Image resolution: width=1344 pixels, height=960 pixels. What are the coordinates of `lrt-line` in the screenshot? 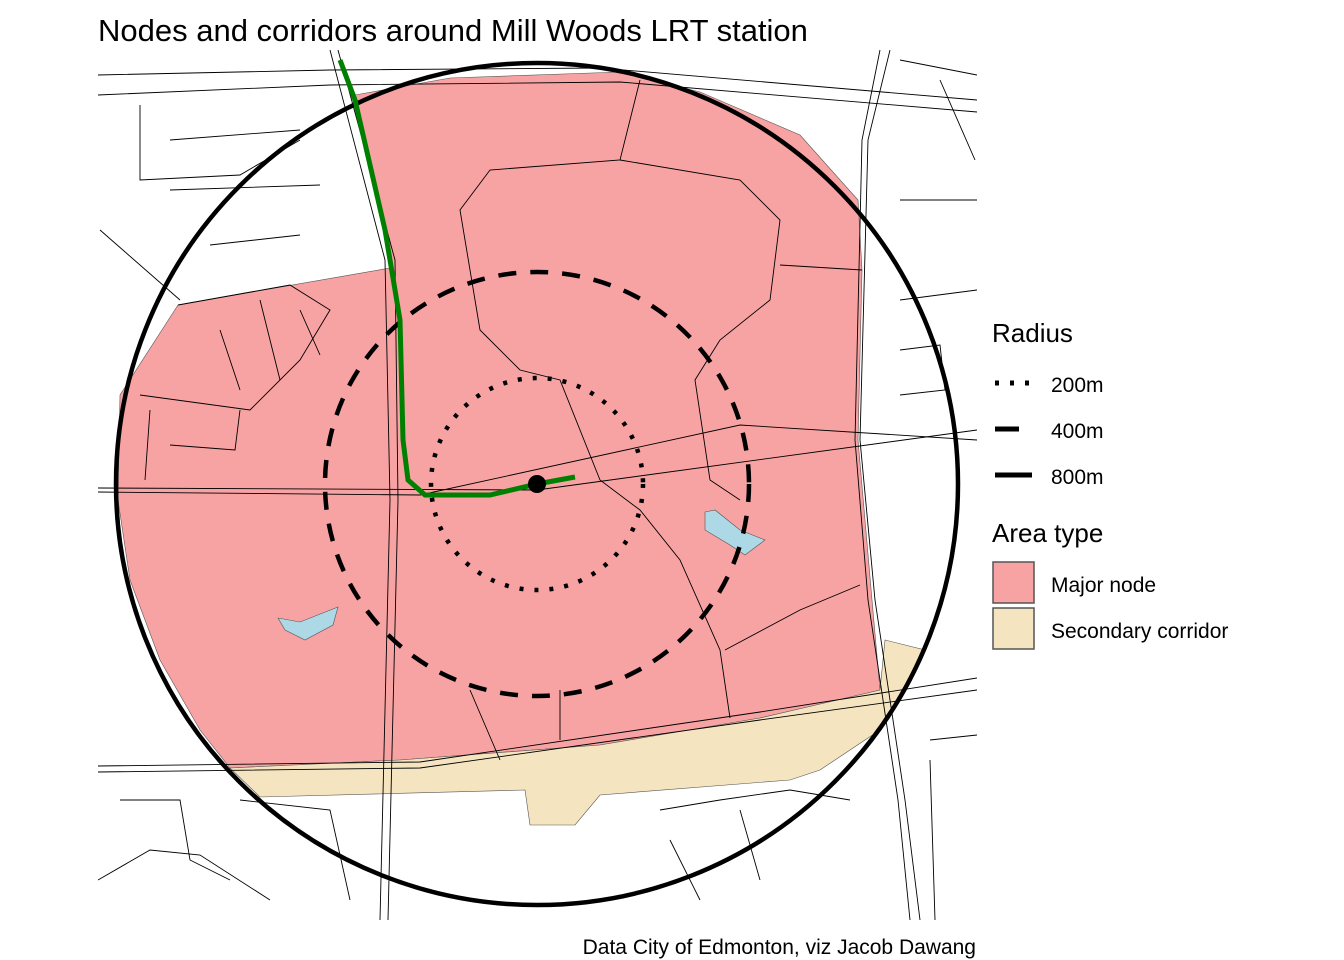 It's located at (456, 278).